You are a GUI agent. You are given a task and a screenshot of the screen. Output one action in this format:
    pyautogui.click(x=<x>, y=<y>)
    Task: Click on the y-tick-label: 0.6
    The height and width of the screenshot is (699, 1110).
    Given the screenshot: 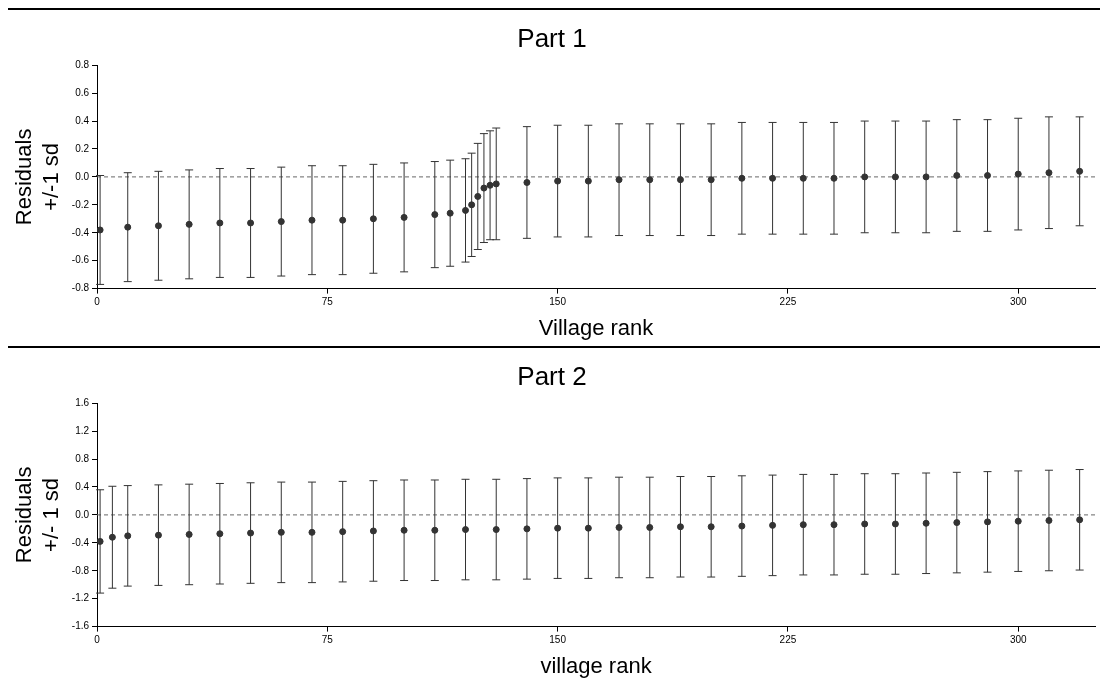 What is the action you would take?
    pyautogui.click(x=82, y=92)
    